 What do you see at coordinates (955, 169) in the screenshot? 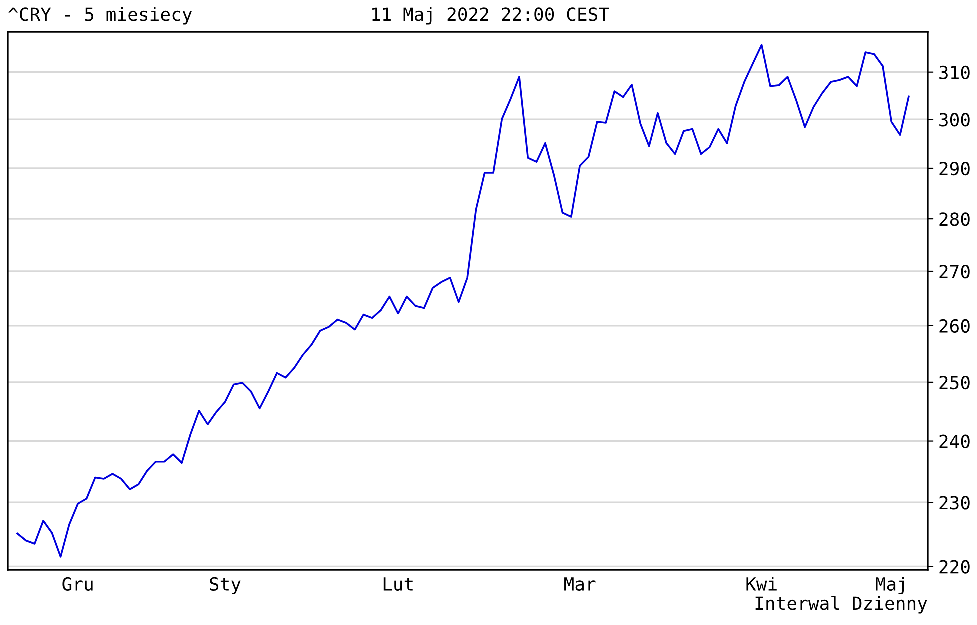
I see `y-tick-label: 290` at bounding box center [955, 169].